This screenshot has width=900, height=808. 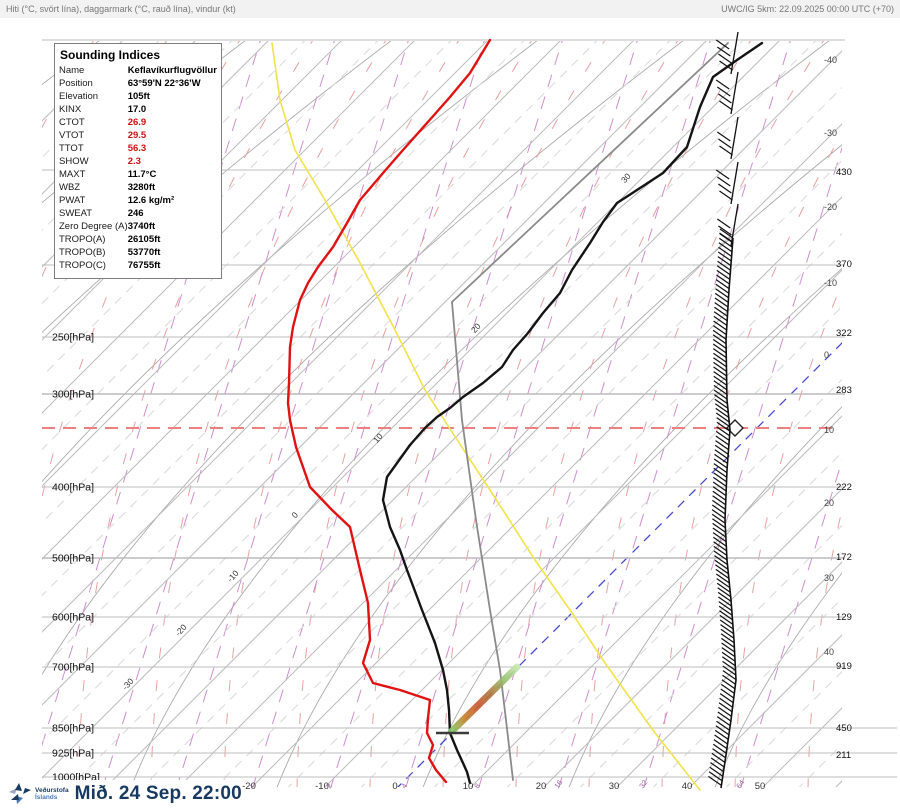 I want to click on index-value: 105ft, so click(x=138, y=97).